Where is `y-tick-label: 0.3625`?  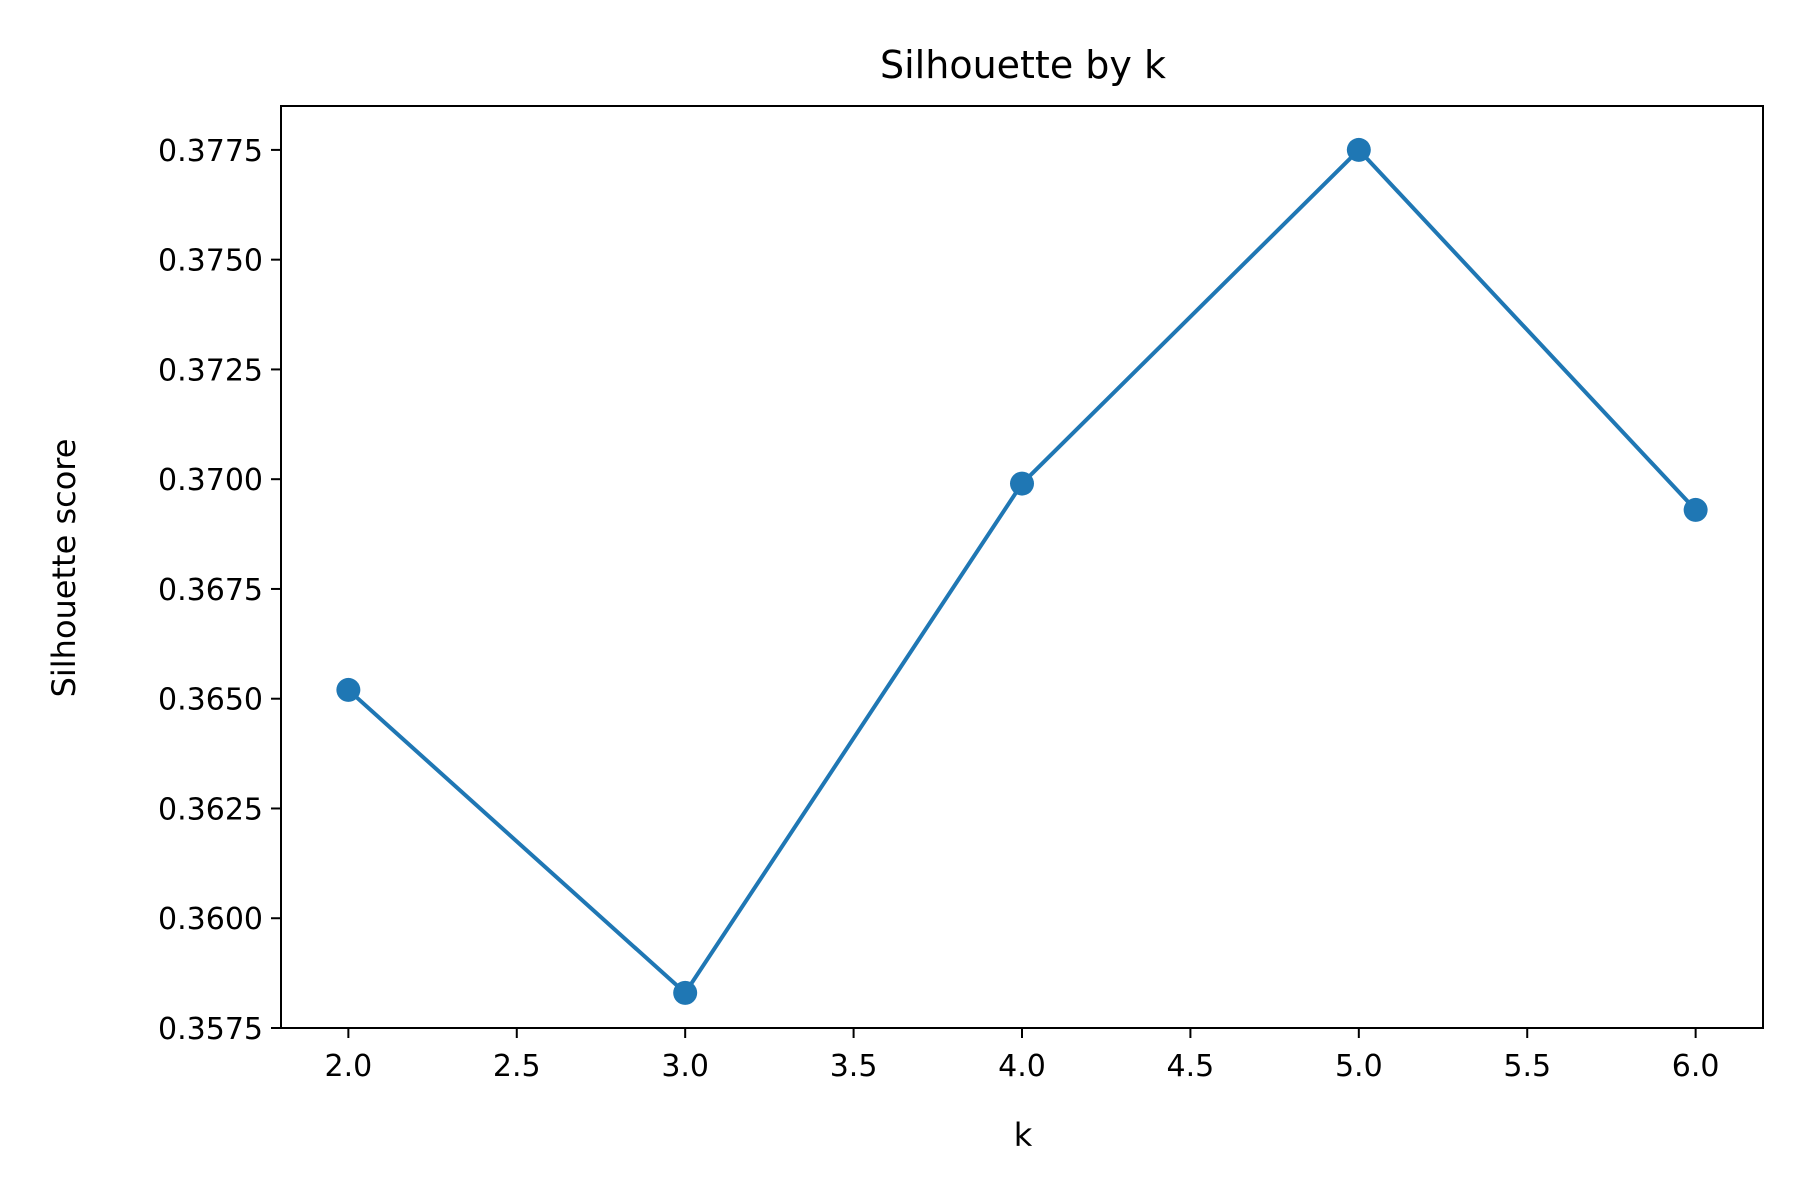
y-tick-label: 0.3625 is located at coordinates (210, 809).